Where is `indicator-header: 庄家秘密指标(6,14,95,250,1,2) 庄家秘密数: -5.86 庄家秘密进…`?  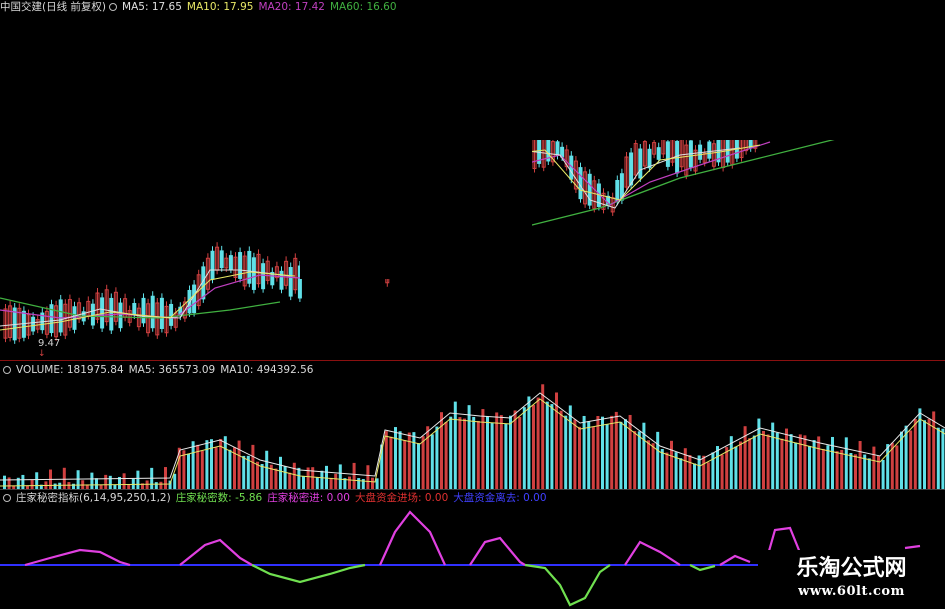
indicator-header: 庄家秘密指标(6,14,95,250,1,2) 庄家秘密数: -5.86 庄家秘密进… is located at coordinates (276, 498).